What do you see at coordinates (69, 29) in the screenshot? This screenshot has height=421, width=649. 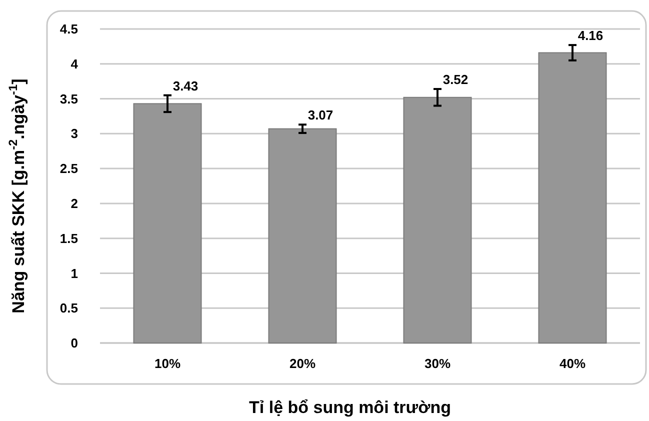 I see `y-tick-label: 4.5` at bounding box center [69, 29].